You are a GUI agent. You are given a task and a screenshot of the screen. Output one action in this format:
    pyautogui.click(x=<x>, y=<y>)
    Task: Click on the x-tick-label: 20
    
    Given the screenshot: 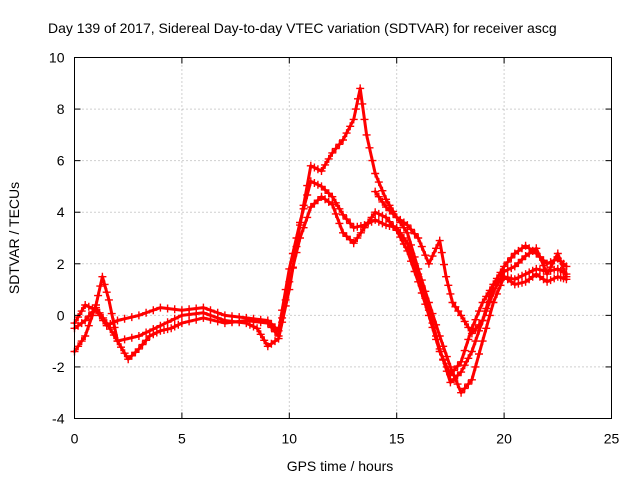 What is the action you would take?
    pyautogui.click(x=504, y=439)
    